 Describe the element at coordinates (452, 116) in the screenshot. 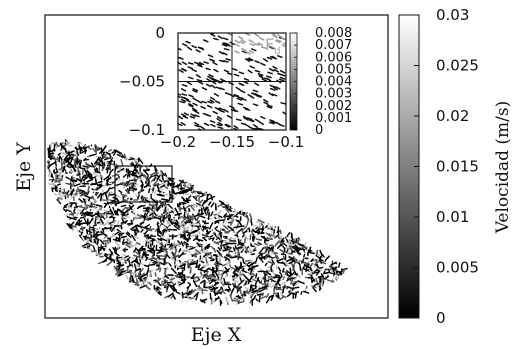

I see `colorbar-tick-label: 0.02` at that location.